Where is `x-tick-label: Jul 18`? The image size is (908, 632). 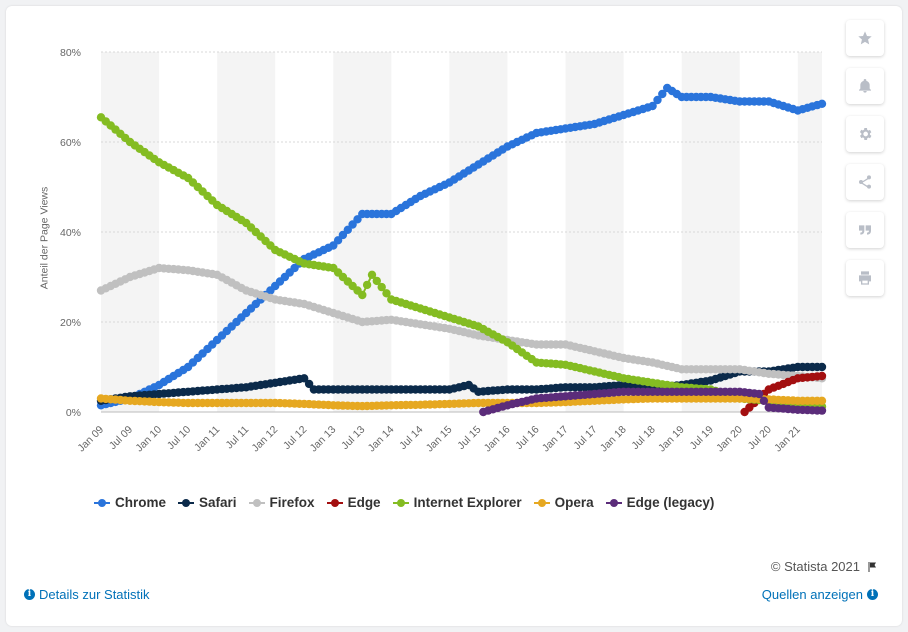
x-tick-label: Jul 18 is located at coordinates (643, 438).